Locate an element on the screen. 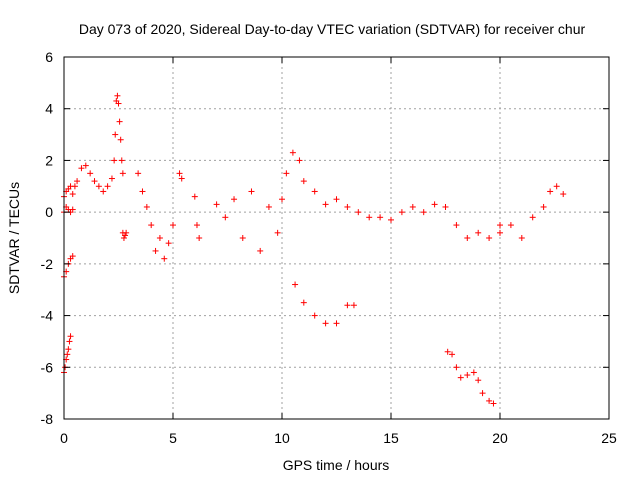 The image size is (640, 480). y-tick-label: -8 is located at coordinates (47, 419).